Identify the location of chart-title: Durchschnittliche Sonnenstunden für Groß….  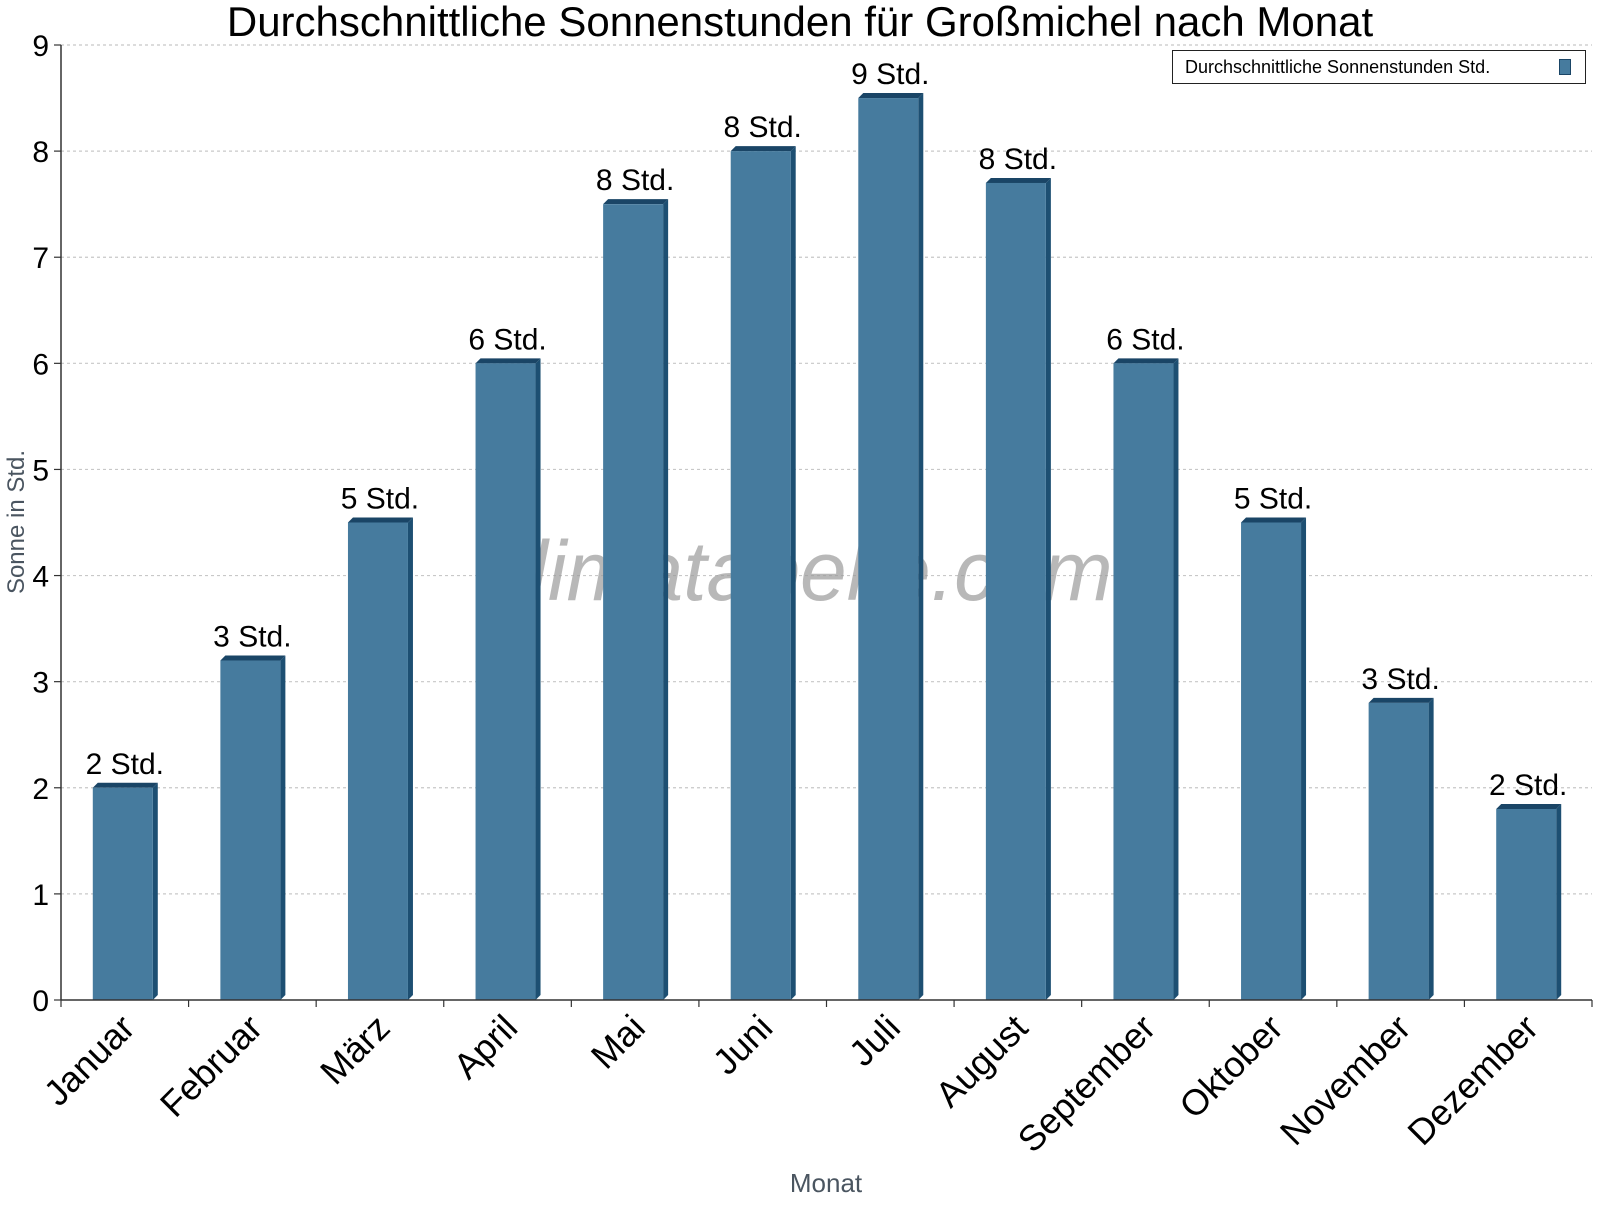
(800, 22).